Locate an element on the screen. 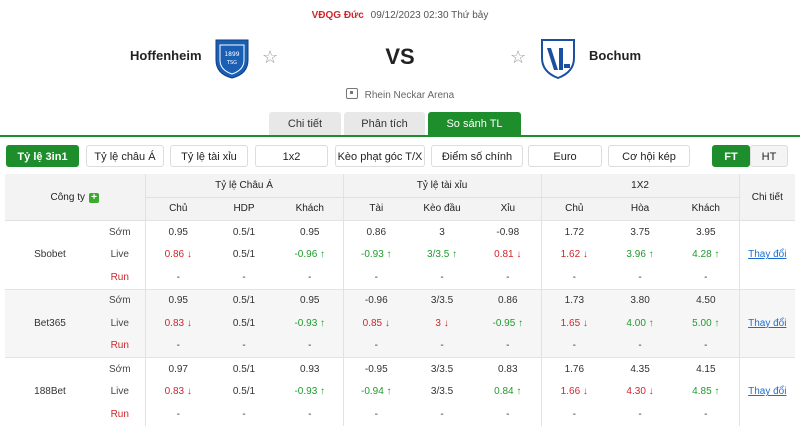 This screenshot has width=800, height=426. home-team-name: Hoffenheim is located at coordinates (166, 55).